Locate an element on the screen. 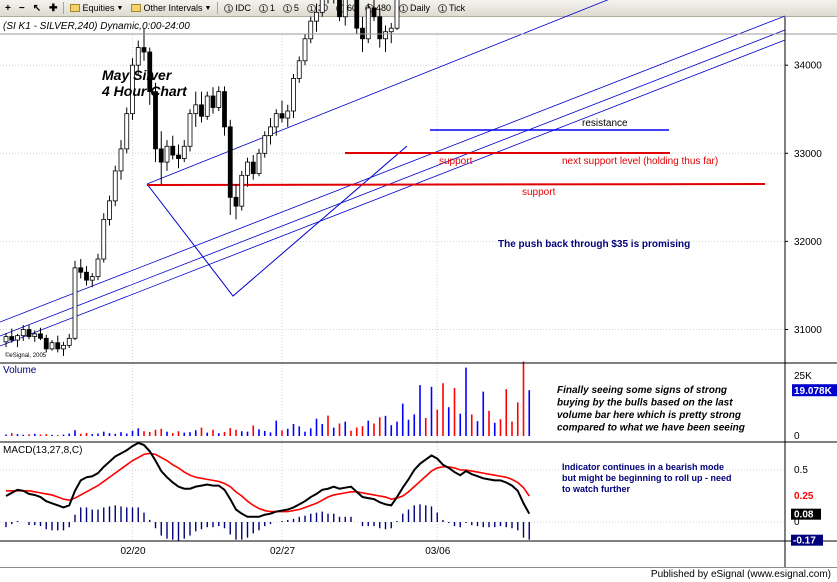 This screenshot has width=837, height=582. annotation-title-line2: 4 Hour Chart is located at coordinates (144, 91).